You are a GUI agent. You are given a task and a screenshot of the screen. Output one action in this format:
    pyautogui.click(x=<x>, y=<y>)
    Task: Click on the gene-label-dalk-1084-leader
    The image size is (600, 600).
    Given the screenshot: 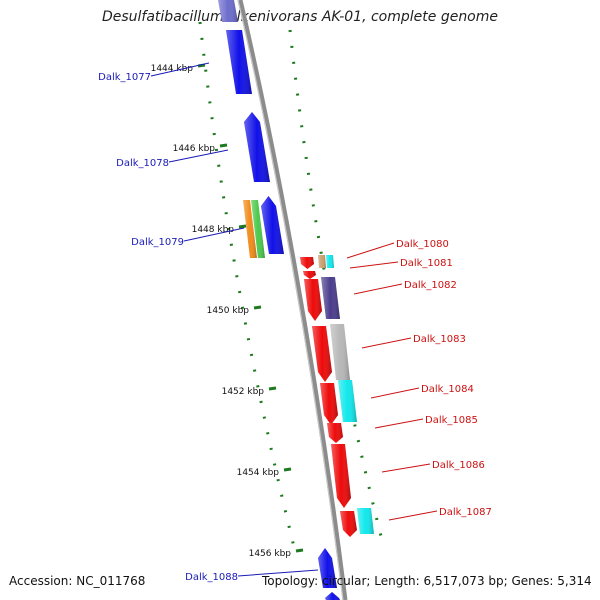 What is the action you would take?
    pyautogui.click(x=395, y=393)
    